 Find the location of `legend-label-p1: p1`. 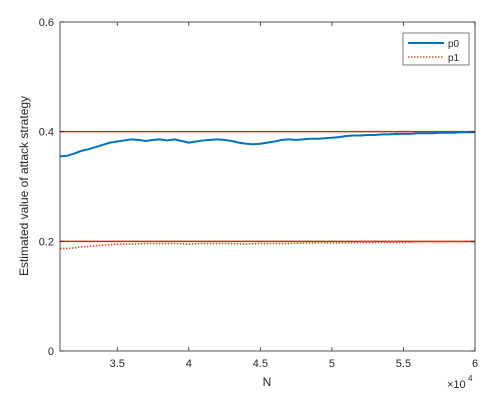

legend-label-p1: p1 is located at coordinates (454, 58).